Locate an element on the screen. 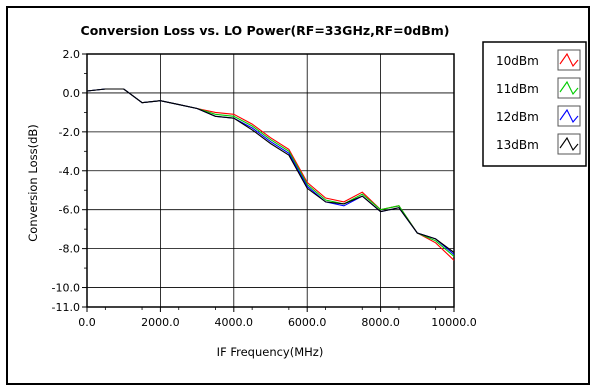  x-axis-label: IF Frequency(MHz) is located at coordinates (270, 352).